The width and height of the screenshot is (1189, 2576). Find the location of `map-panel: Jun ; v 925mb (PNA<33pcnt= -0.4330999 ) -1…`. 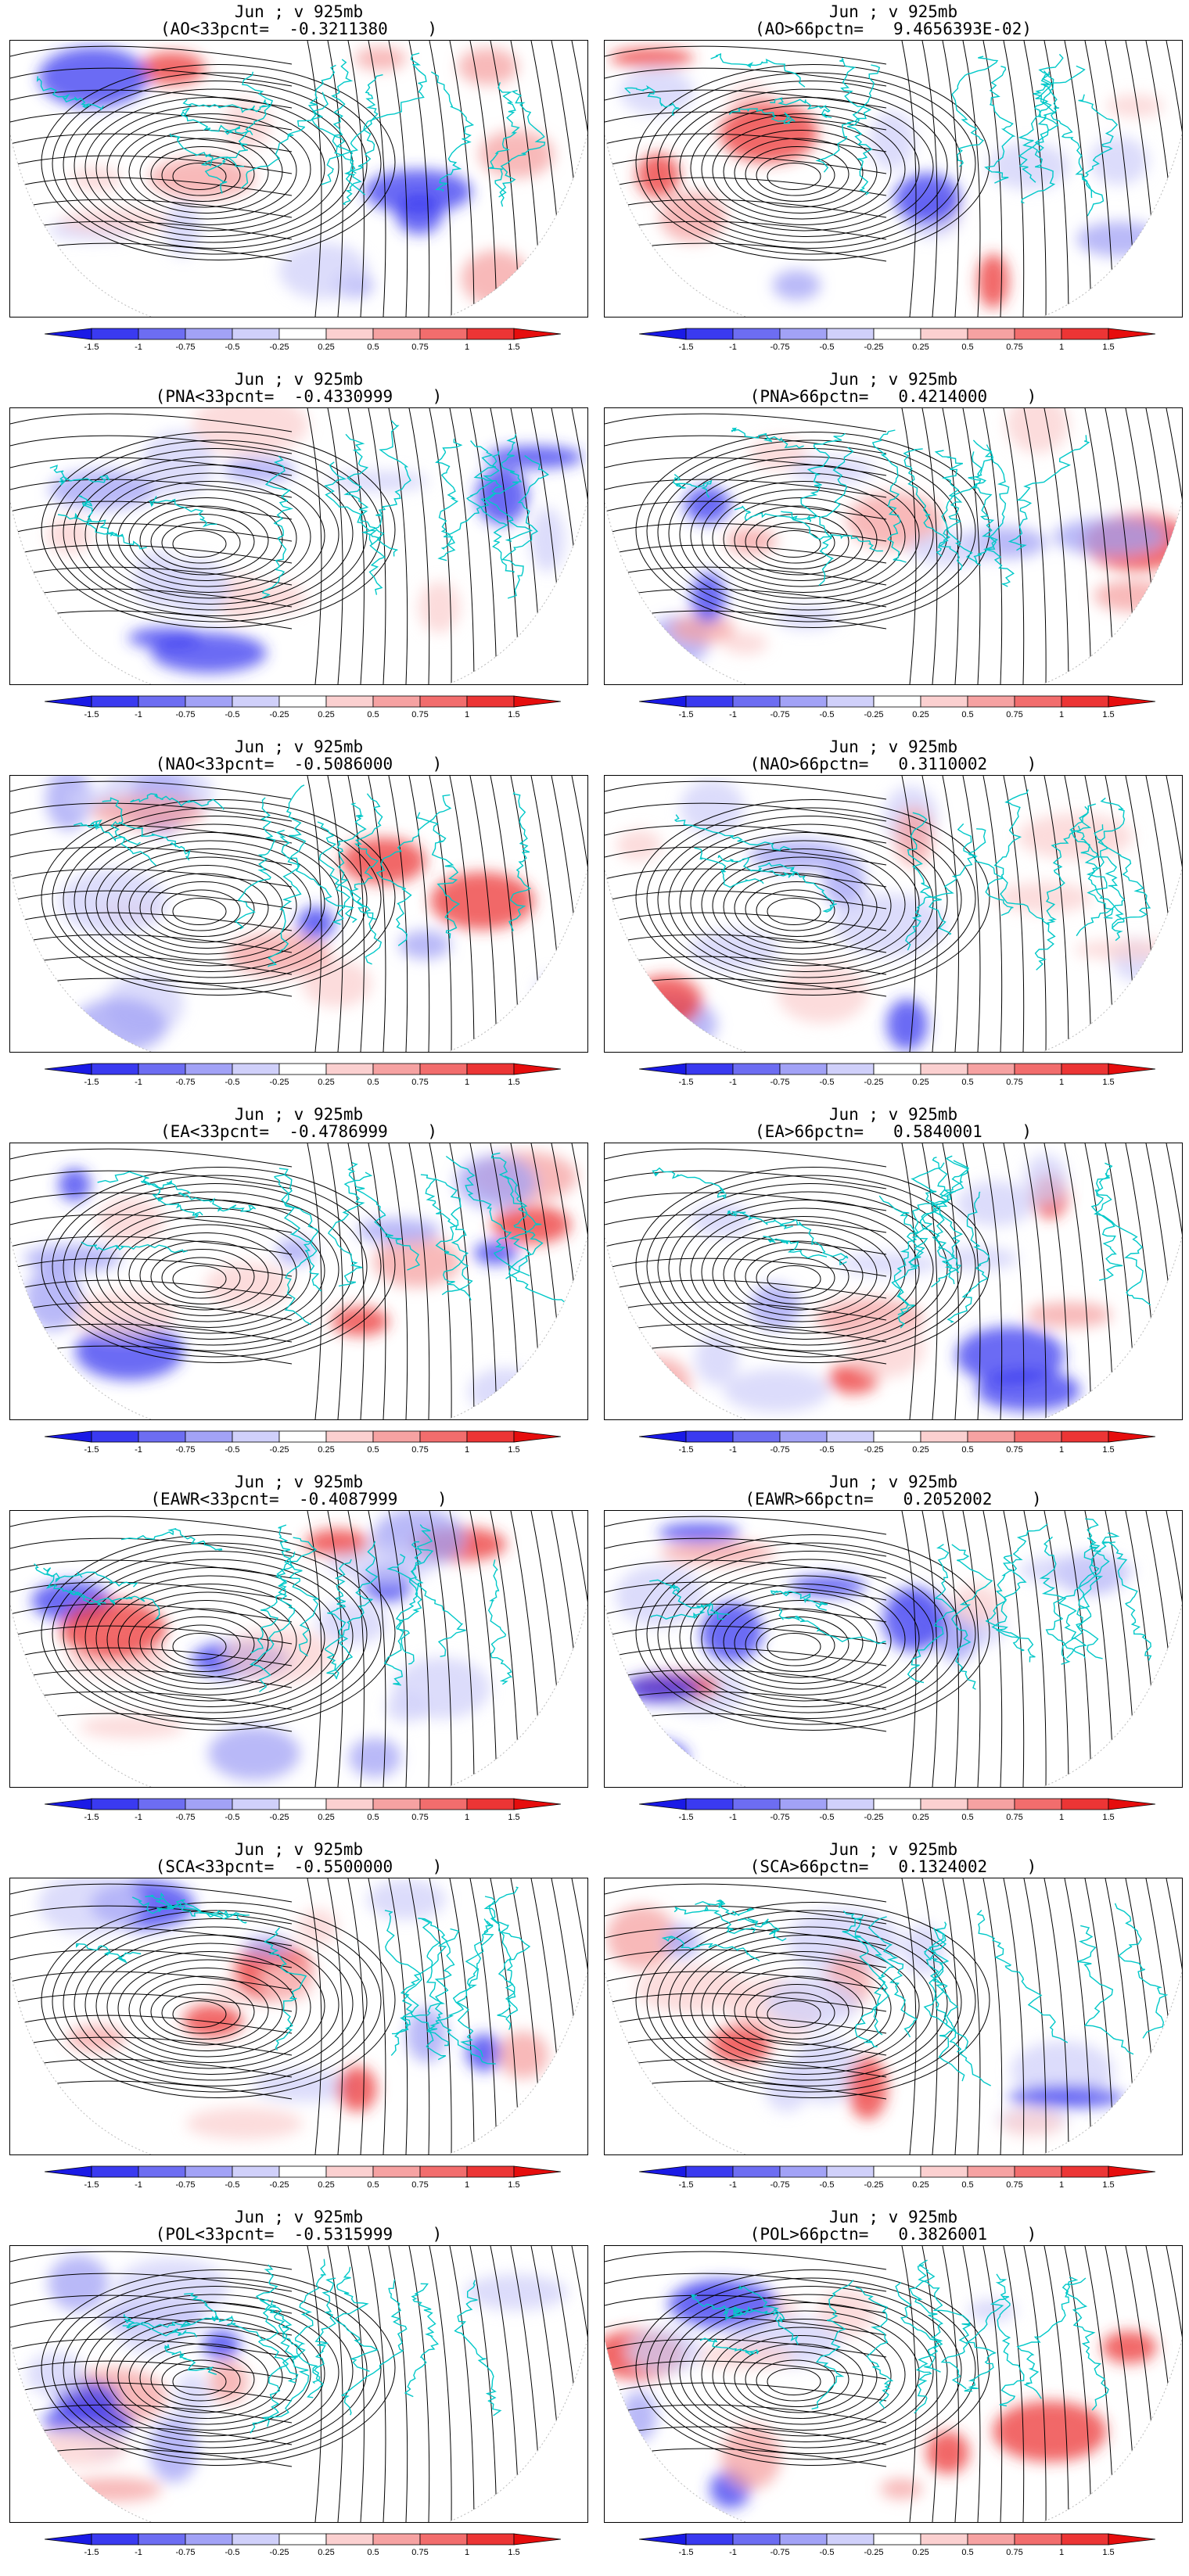

map-panel: Jun ; v 925mb (PNA<33pcnt= -0.4330999 ) -1… is located at coordinates (298, 554).